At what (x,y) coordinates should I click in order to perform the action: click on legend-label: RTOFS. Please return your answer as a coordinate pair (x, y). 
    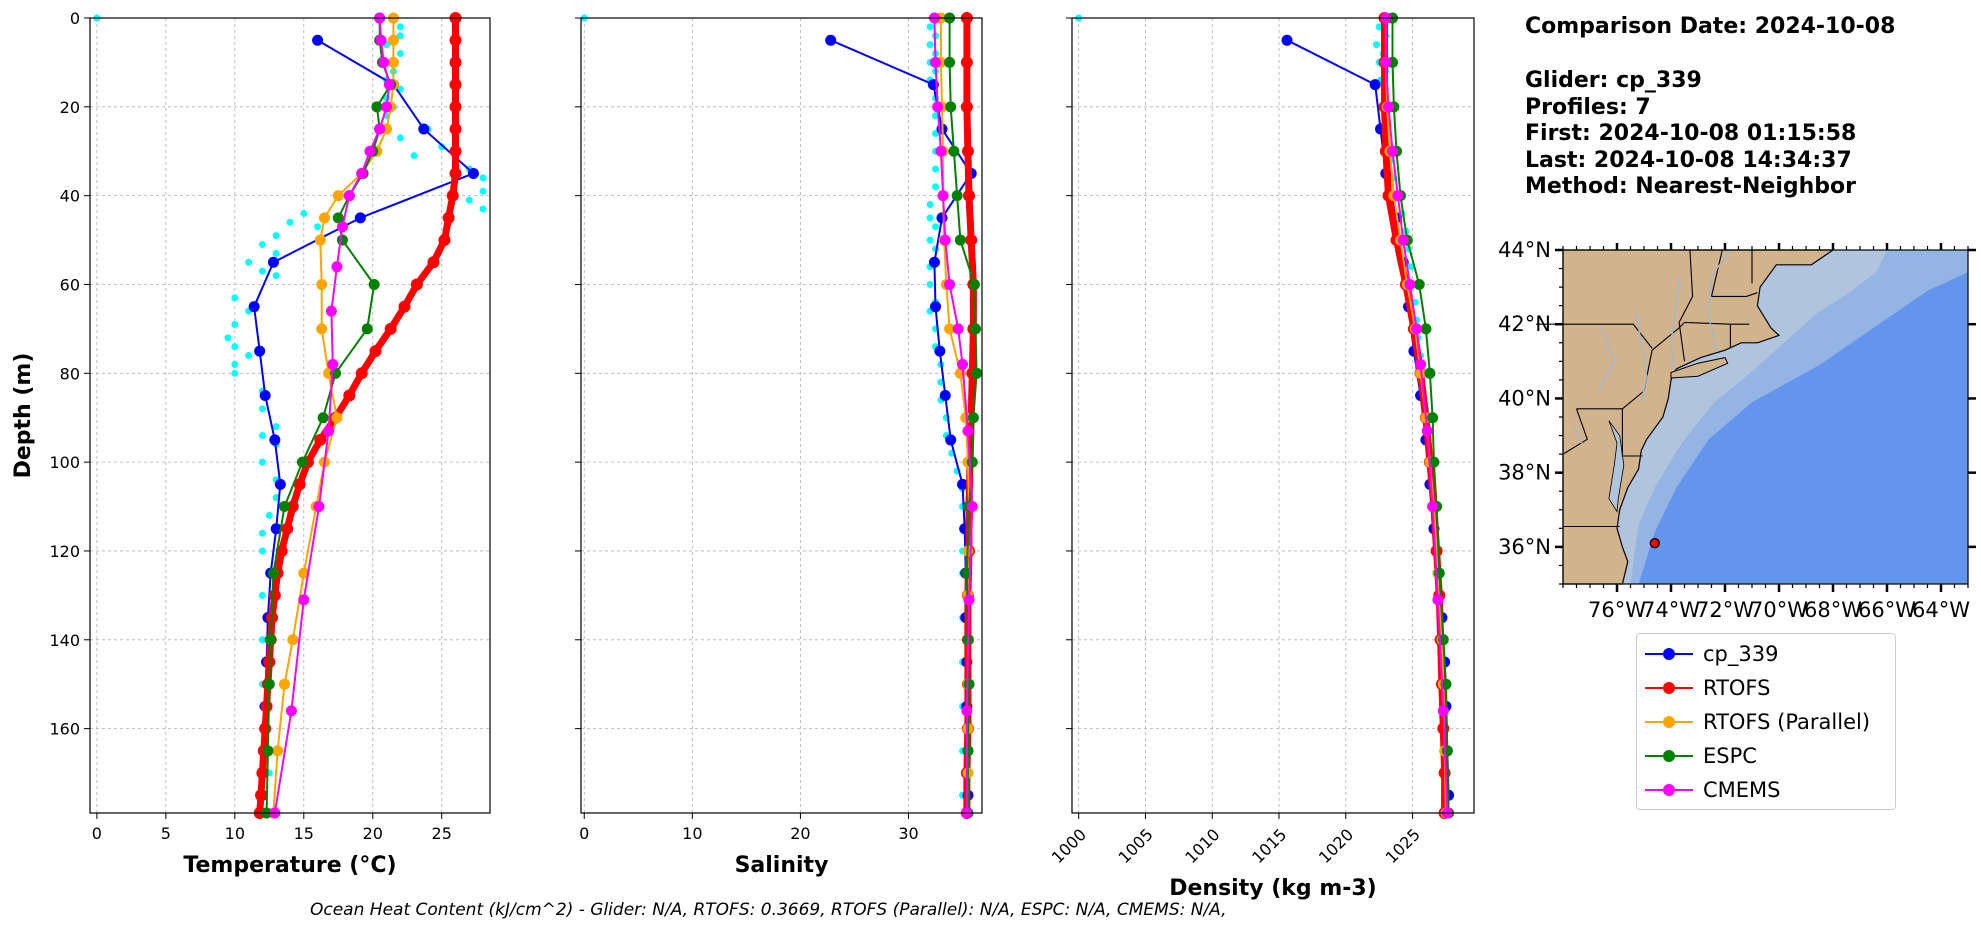
    Looking at the image, I should click on (1737, 688).